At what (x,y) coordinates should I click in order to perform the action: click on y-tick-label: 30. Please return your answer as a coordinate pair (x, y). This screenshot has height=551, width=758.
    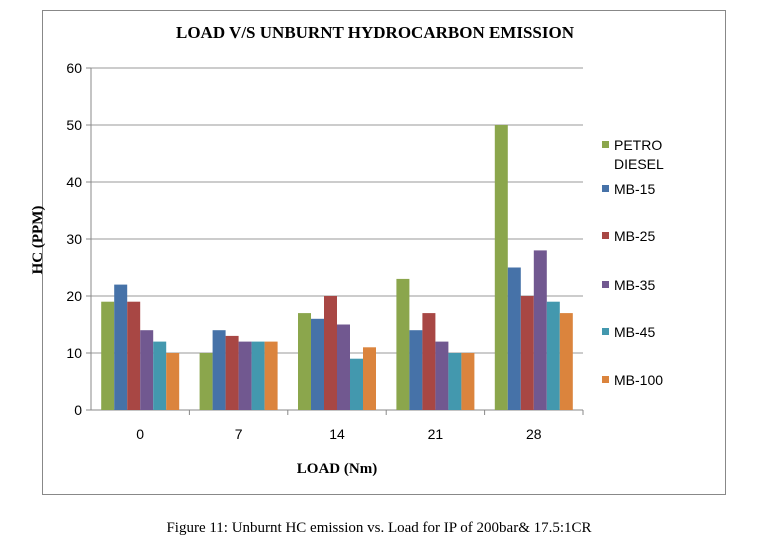
    Looking at the image, I should click on (74, 239).